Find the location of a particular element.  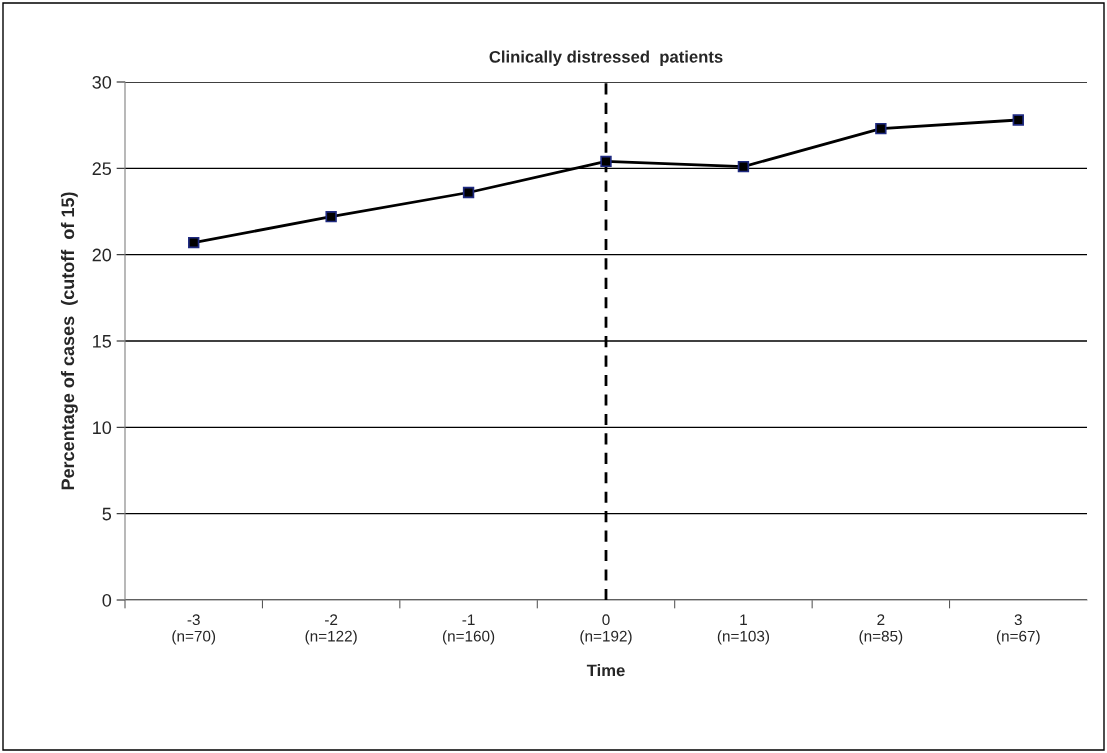

y-tick-label: 0 is located at coordinates (107, 600).